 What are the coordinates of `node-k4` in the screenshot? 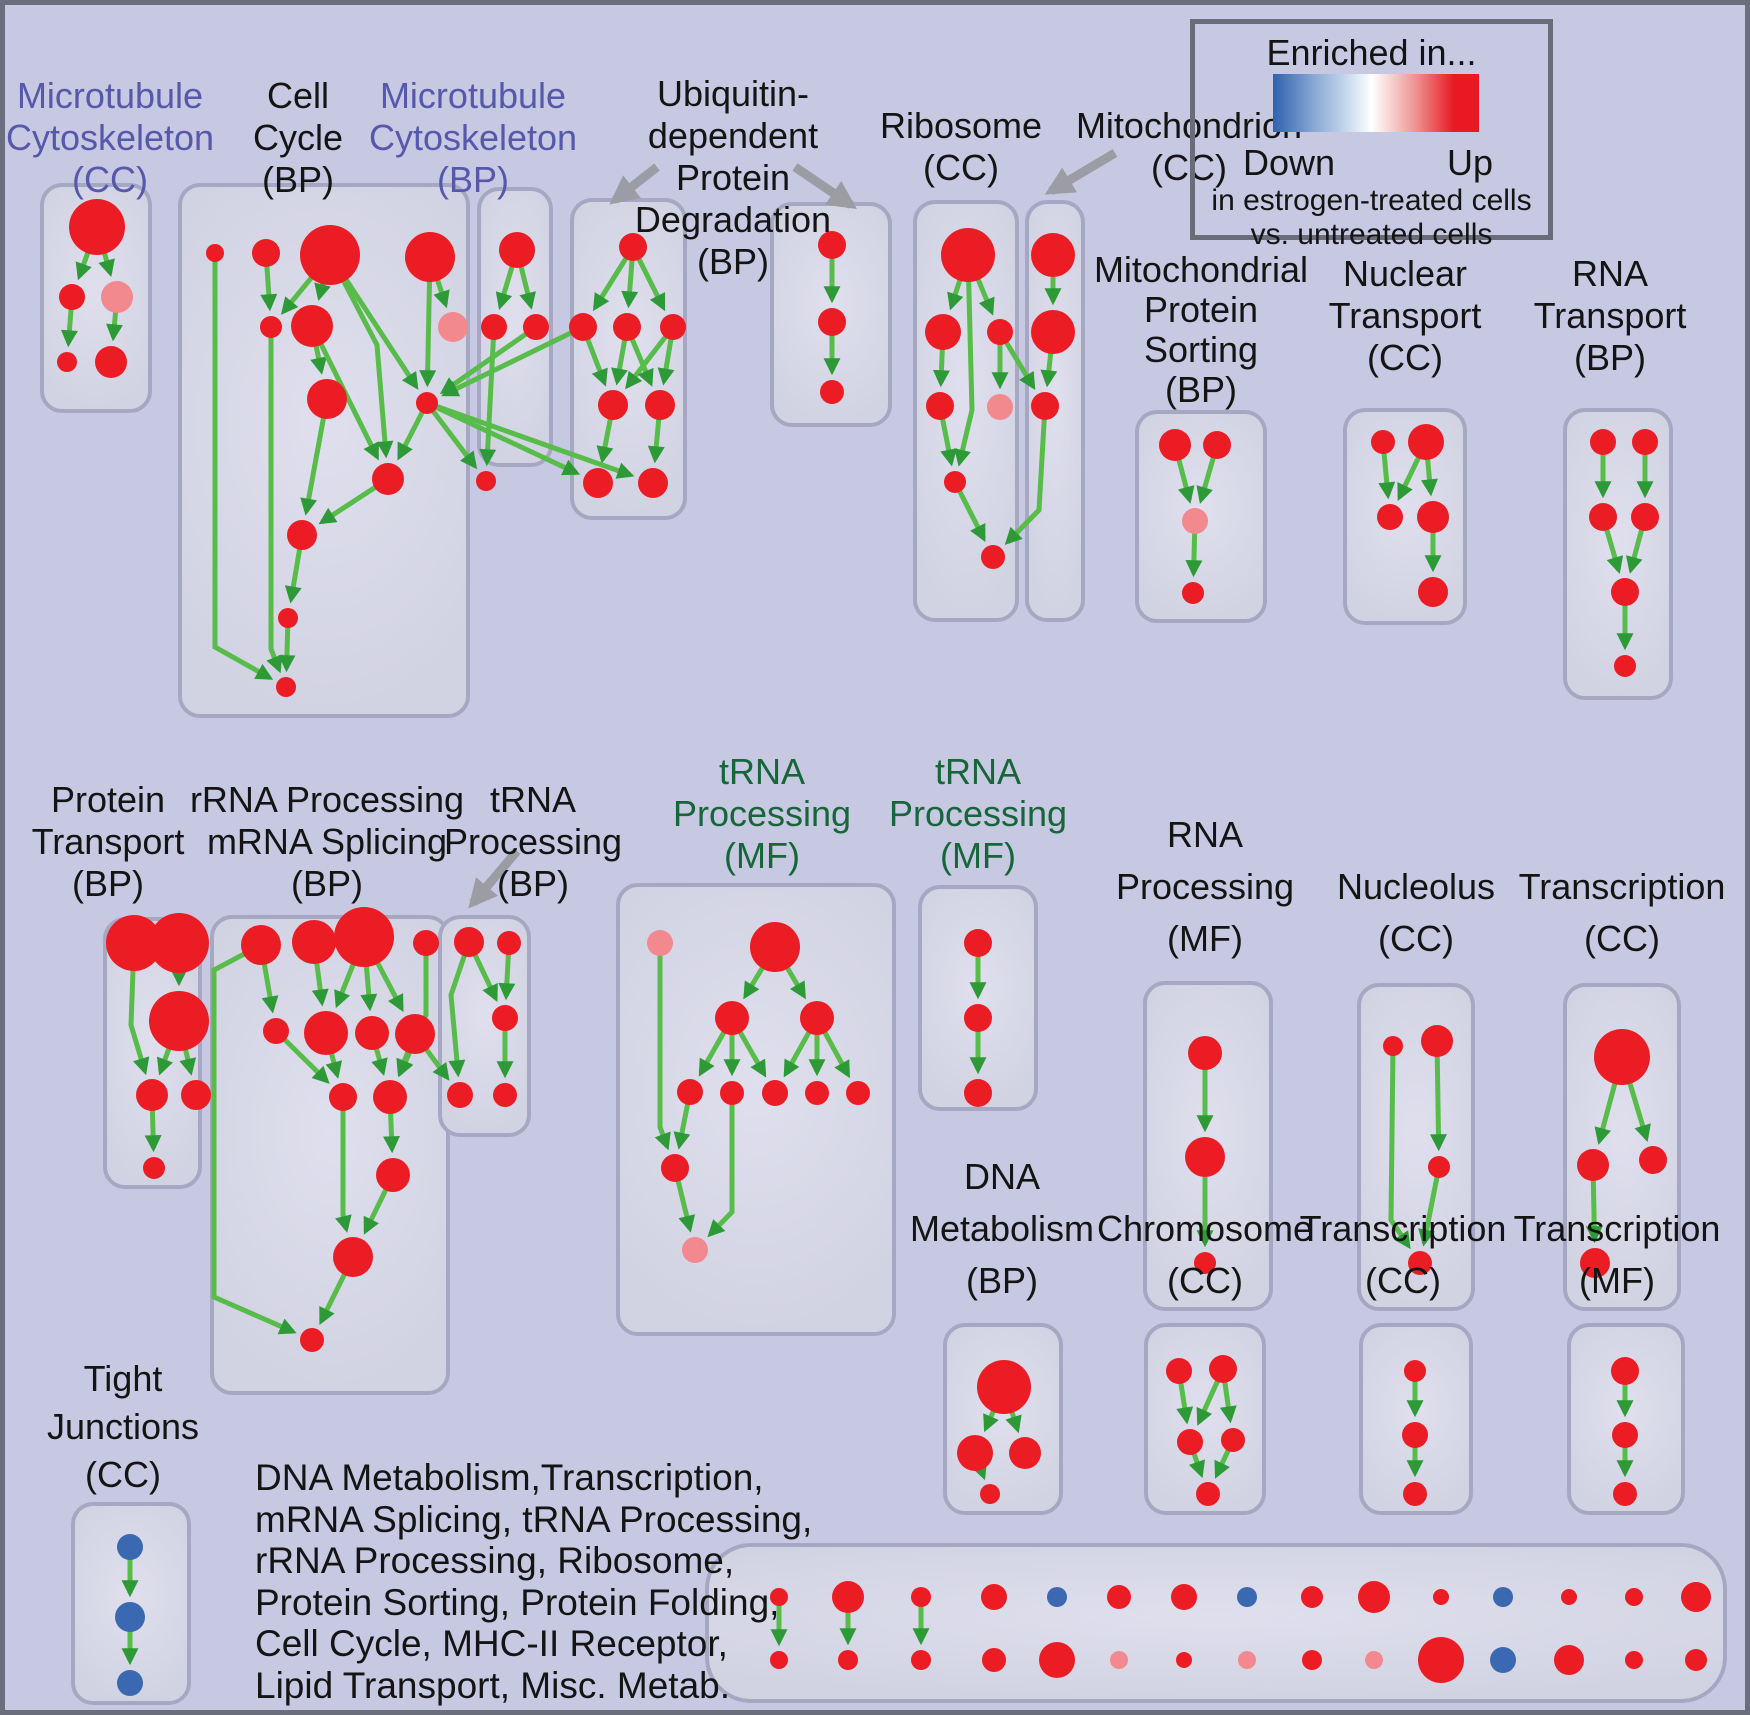 It's located at (196, 1095).